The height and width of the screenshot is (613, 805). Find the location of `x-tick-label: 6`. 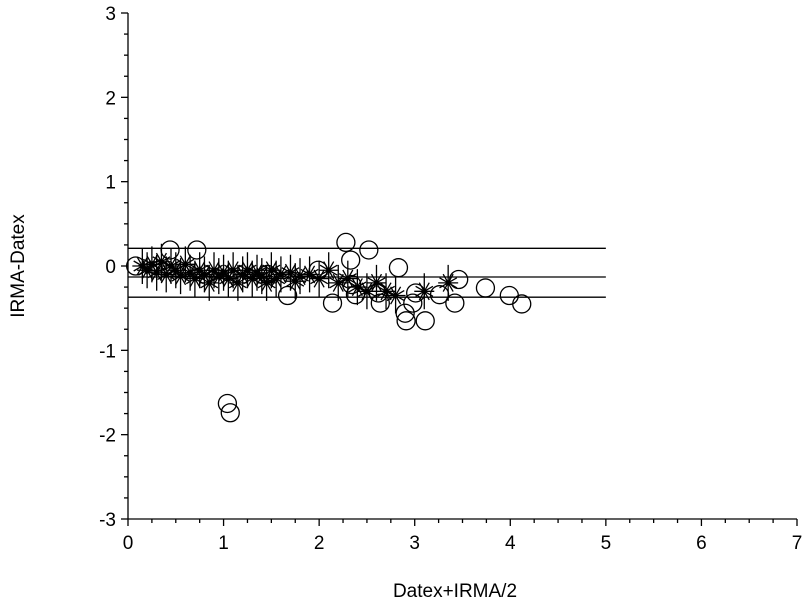

x-tick-label: 6 is located at coordinates (701, 543).